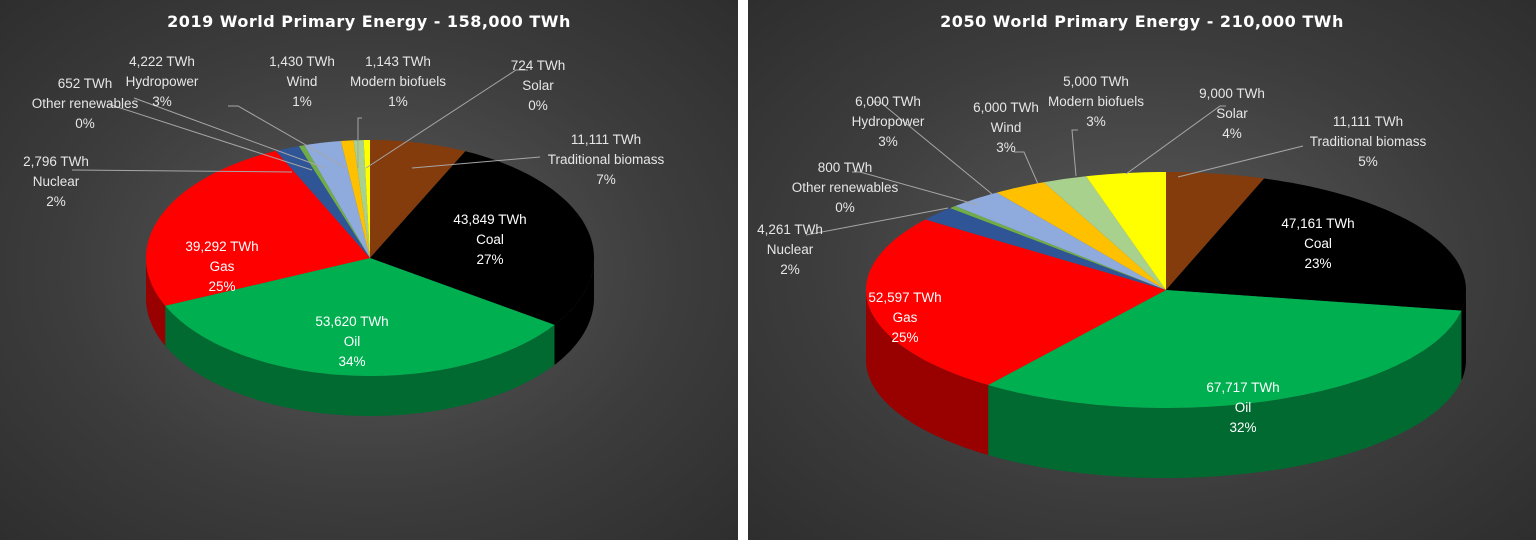 The height and width of the screenshot is (546, 1536). What do you see at coordinates (1318, 263) in the screenshot?
I see `label-percent: 23%` at bounding box center [1318, 263].